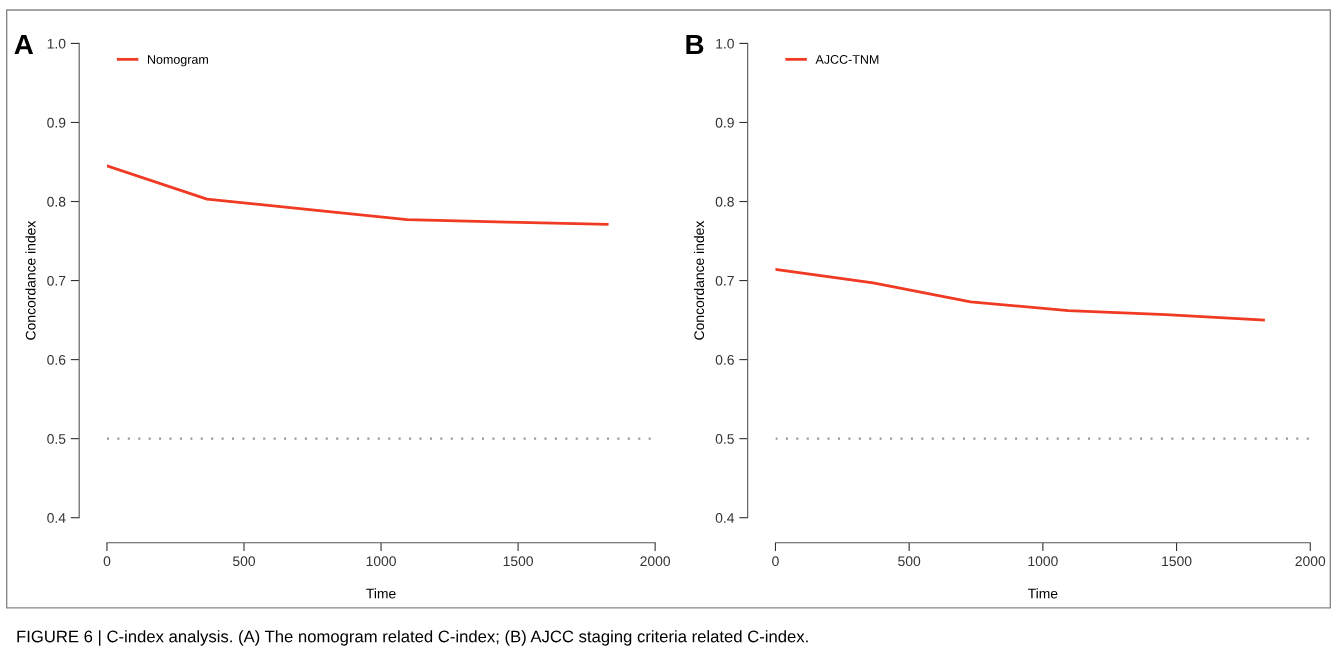 Image resolution: width=1337 pixels, height=668 pixels. What do you see at coordinates (847, 59) in the screenshot?
I see `legend-label: AJCC-TNM` at bounding box center [847, 59].